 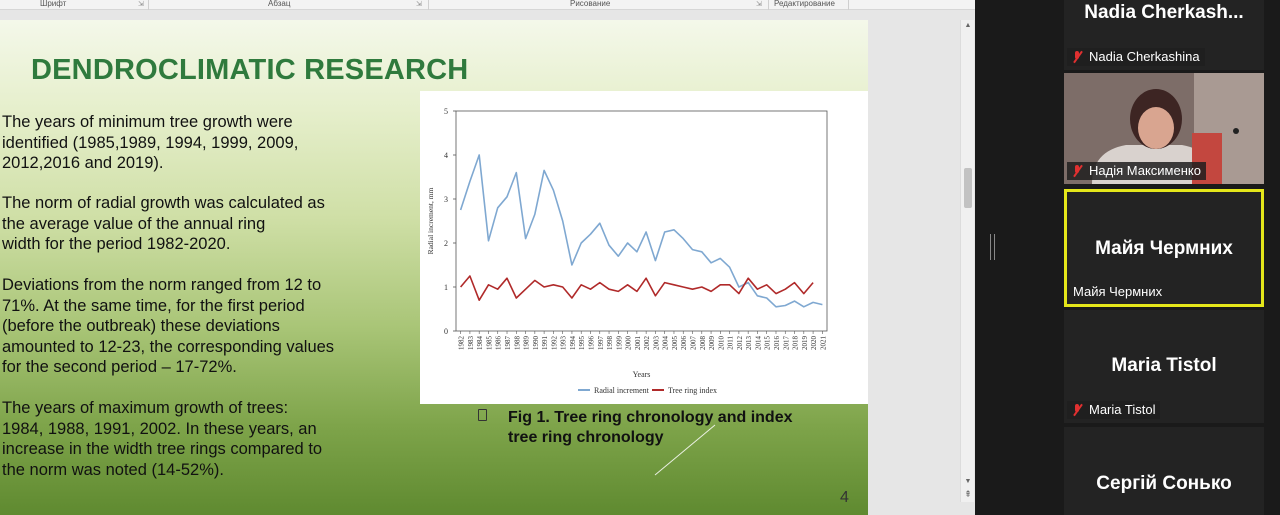 What do you see at coordinates (53, 4) in the screenshot?
I see `ribbon-group-font: Шрифт` at bounding box center [53, 4].